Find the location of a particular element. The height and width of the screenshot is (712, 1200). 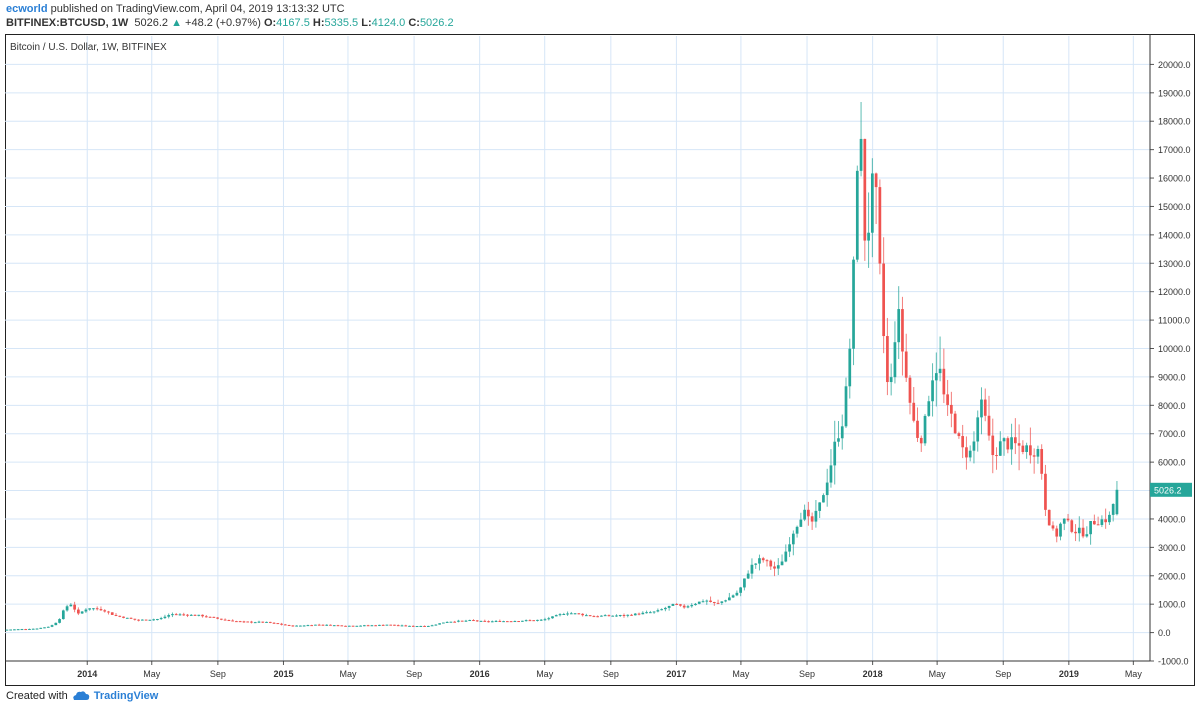

low-label: L: is located at coordinates (366, 23).